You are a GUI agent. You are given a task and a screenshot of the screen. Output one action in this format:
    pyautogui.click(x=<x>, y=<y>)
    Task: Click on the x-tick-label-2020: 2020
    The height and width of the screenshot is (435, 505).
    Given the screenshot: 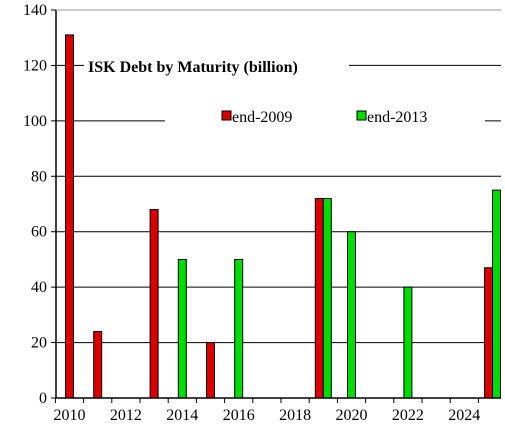 What is the action you would take?
    pyautogui.click(x=352, y=415)
    